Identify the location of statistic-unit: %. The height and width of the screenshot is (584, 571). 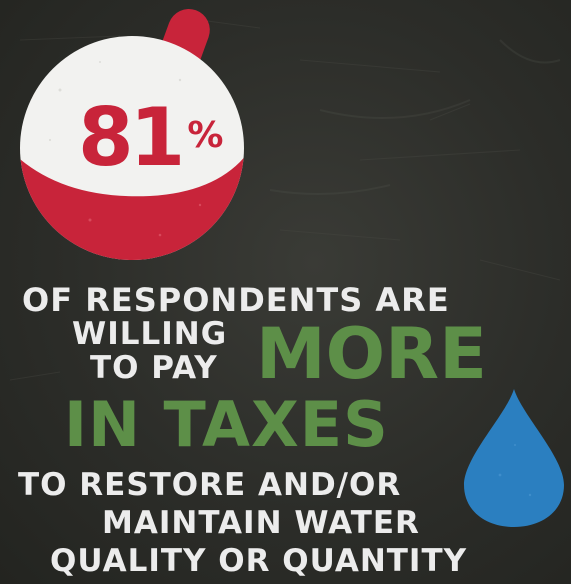
(205, 135).